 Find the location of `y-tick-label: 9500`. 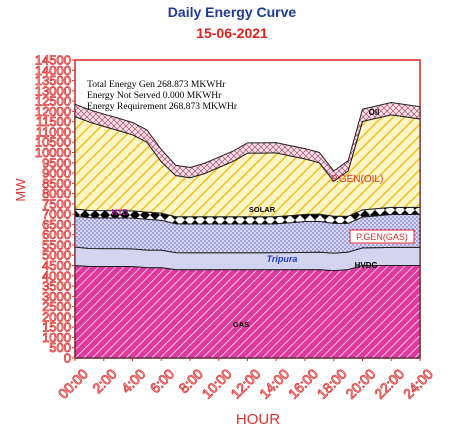

y-tick-label: 9500 is located at coordinates (56, 162).